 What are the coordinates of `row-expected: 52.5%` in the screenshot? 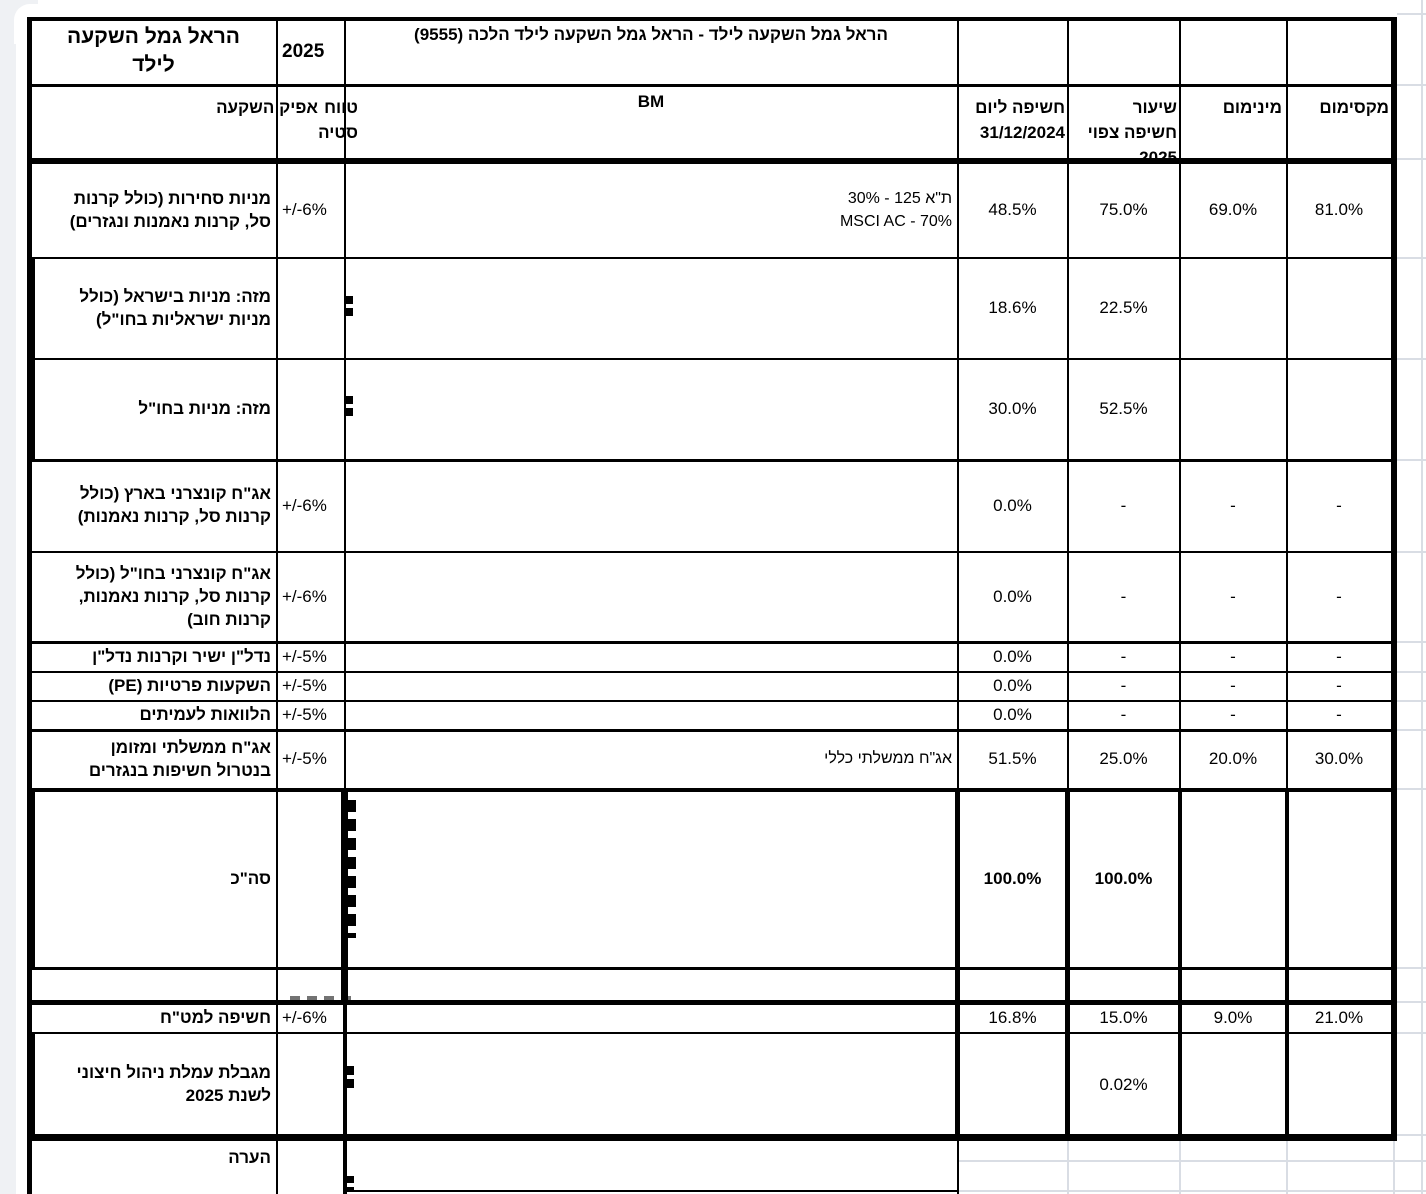 It's located at (1123, 408).